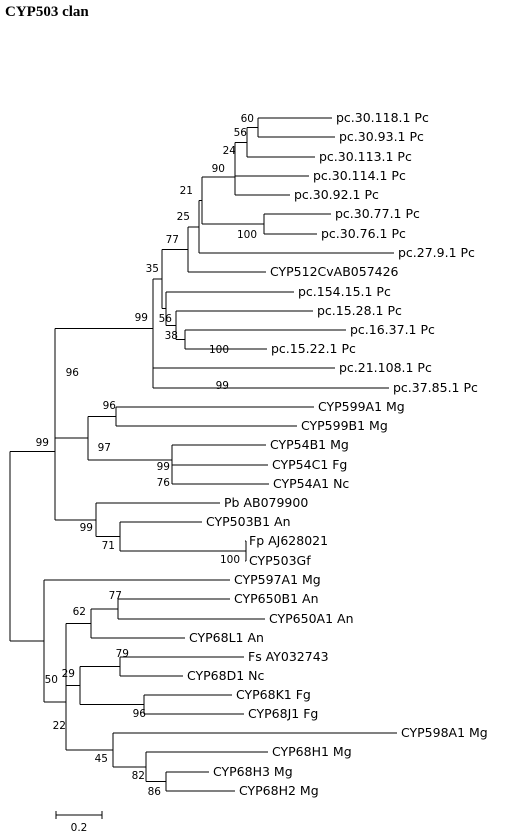 This screenshot has width=508, height=836. Describe the element at coordinates (253, 771) in the screenshot. I see `leaf-label: CYP68H3 Mg` at that location.